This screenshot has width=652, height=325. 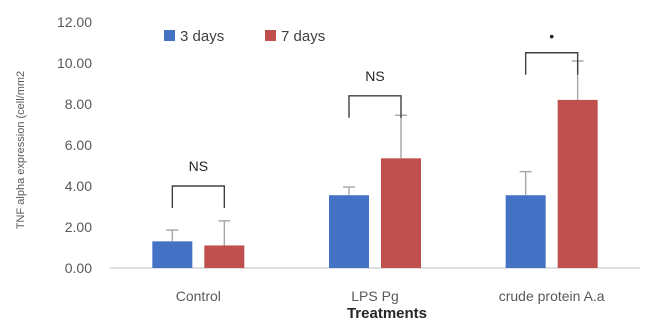 What do you see at coordinates (78, 227) in the screenshot?
I see `y-tick-label: 2.00` at bounding box center [78, 227].